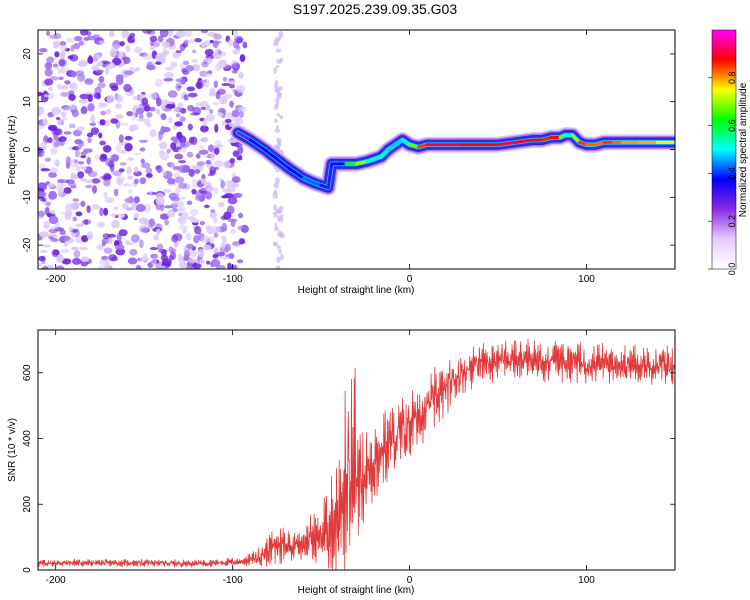 Image resolution: width=750 pixels, height=600 pixels. I want to click on spectrogram-y-tick-label: 20, so click(27, 54).